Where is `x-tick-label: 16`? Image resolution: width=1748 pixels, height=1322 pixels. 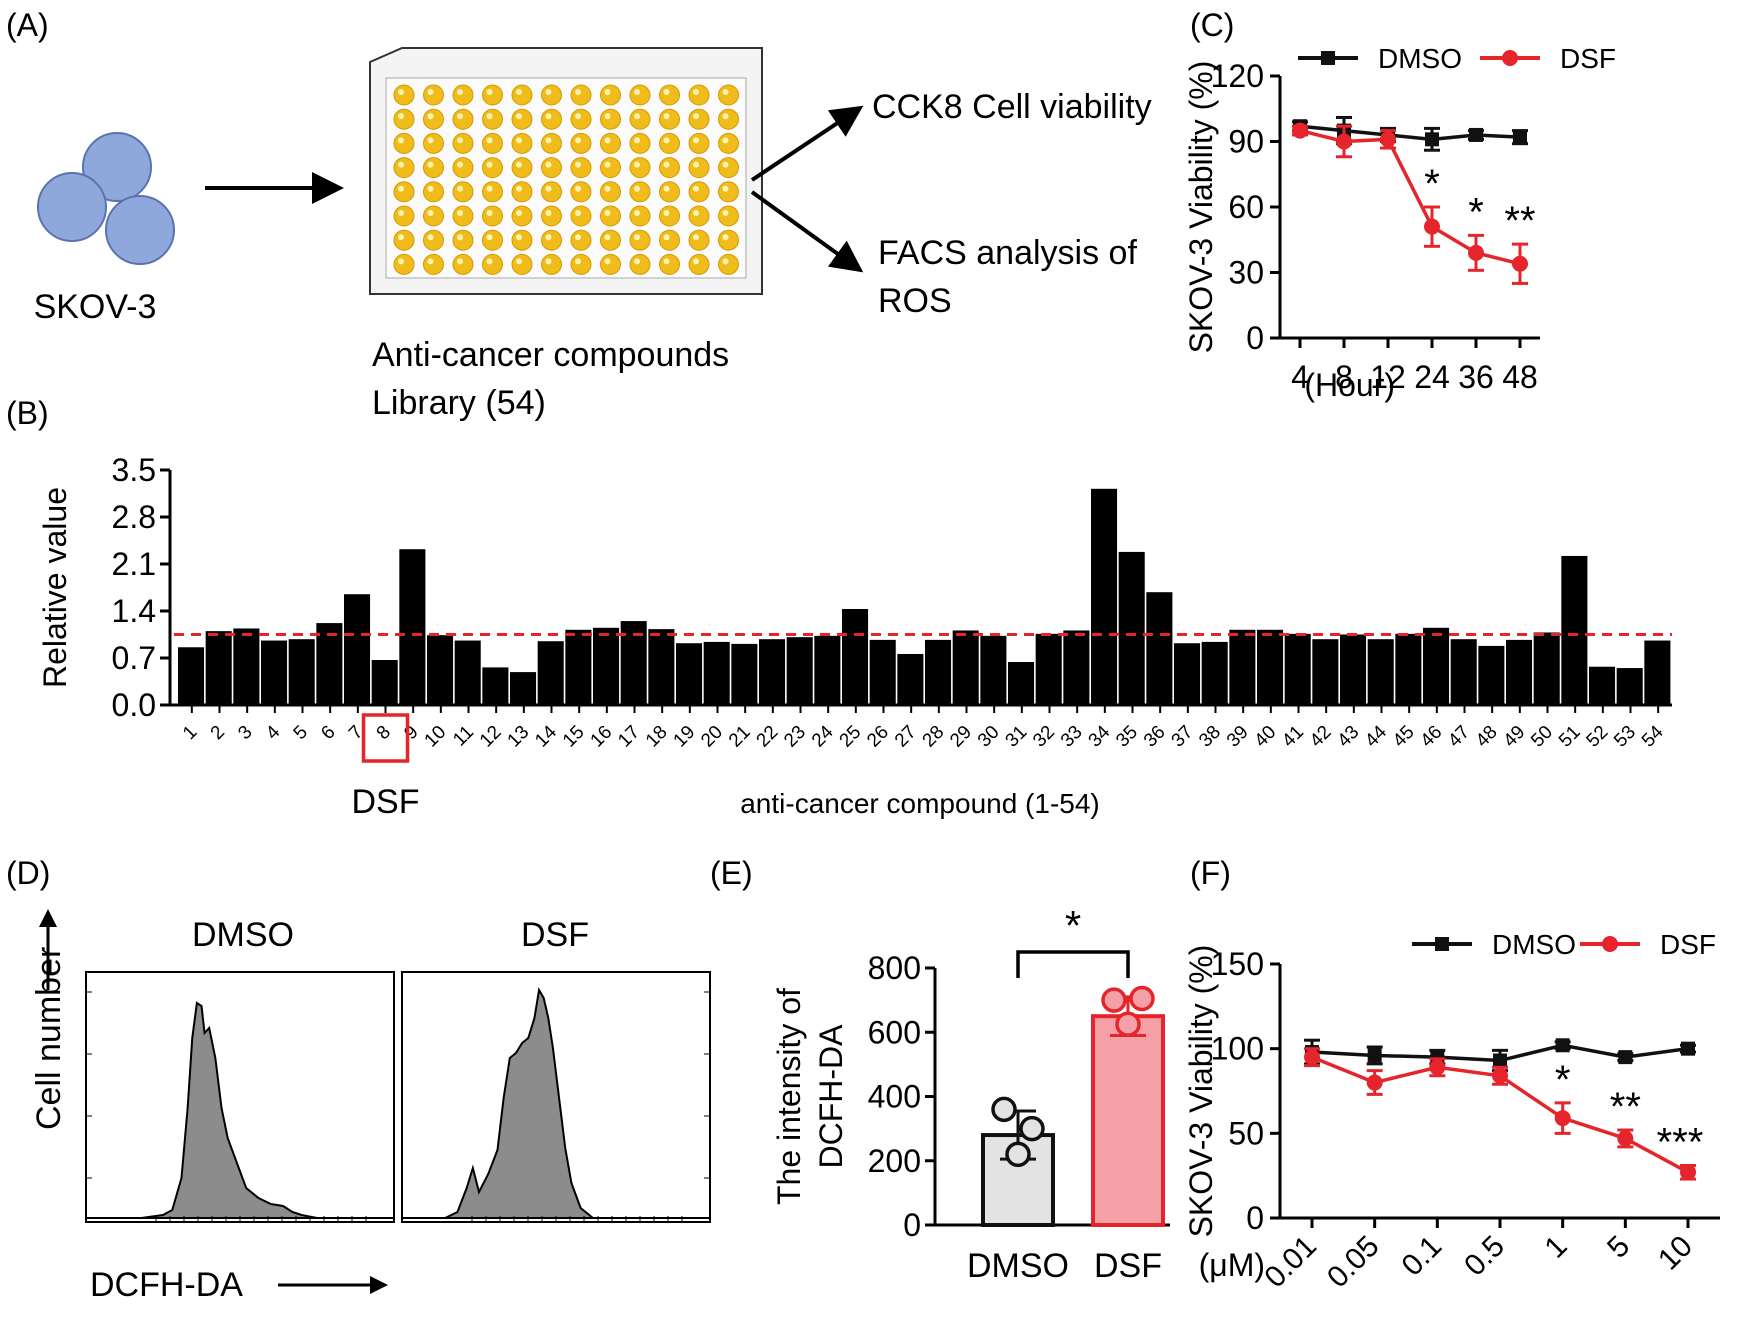
x-tick-label: 16 is located at coordinates (602, 737).